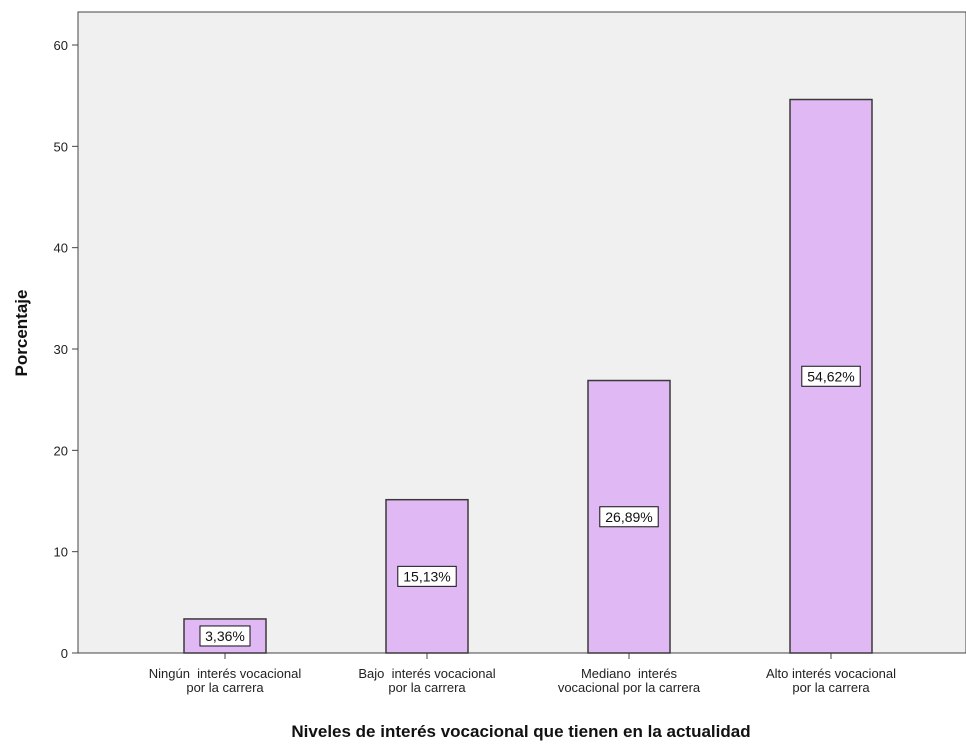 Image resolution: width=966 pixels, height=748 pixels. What do you see at coordinates (66, 336) in the screenshot?
I see `y-axis: 0 10 20 30 40 50 60` at bounding box center [66, 336].